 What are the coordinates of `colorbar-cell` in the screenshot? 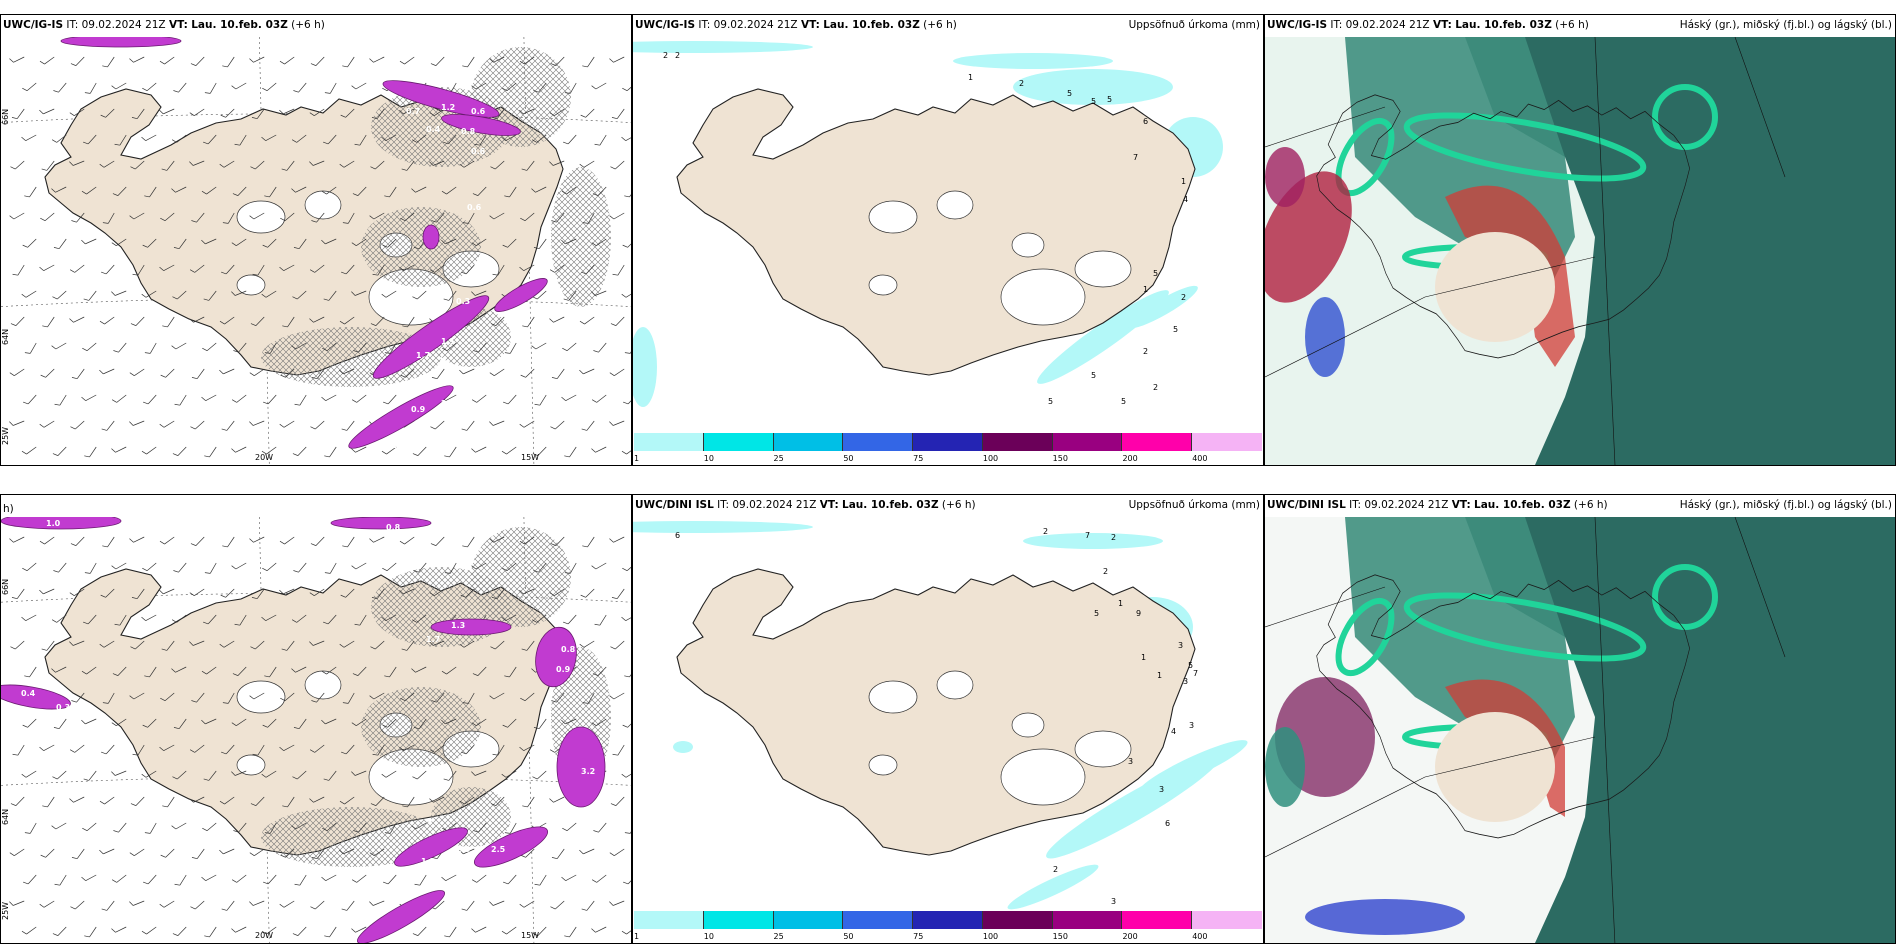 It's located at (669, 920).